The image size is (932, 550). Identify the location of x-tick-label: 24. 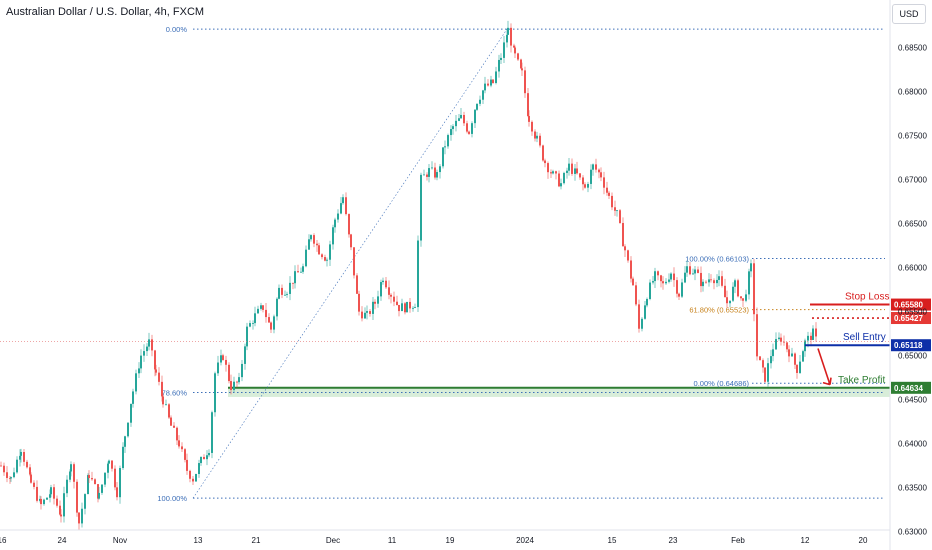
(62, 540).